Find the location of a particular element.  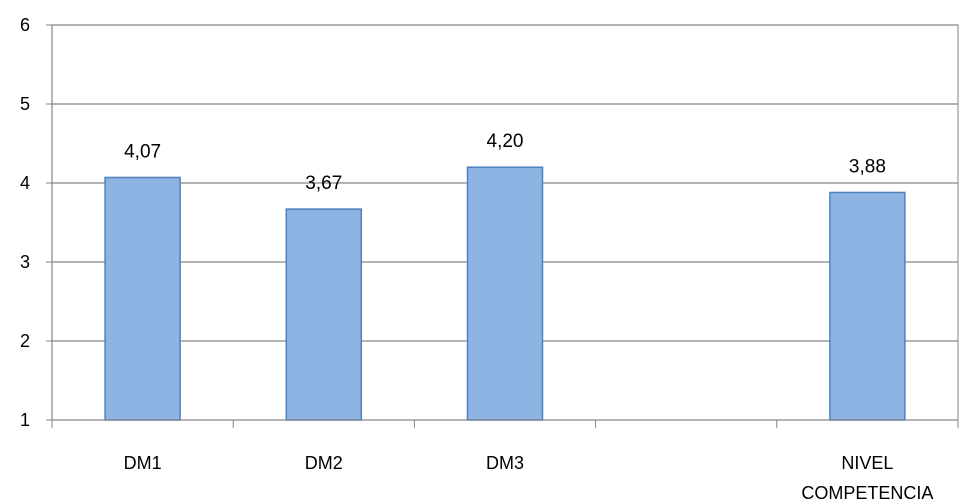

y-tick-label: 6 is located at coordinates (25, 25).